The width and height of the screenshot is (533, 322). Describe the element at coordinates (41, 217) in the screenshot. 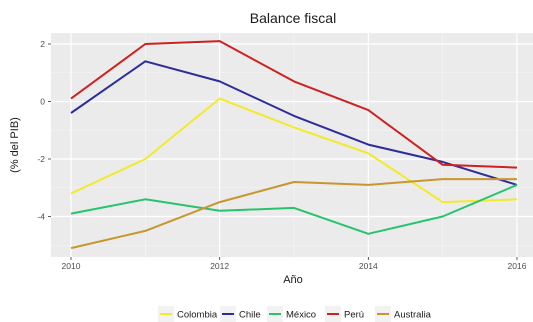

I see `y-tick-label: -4` at that location.